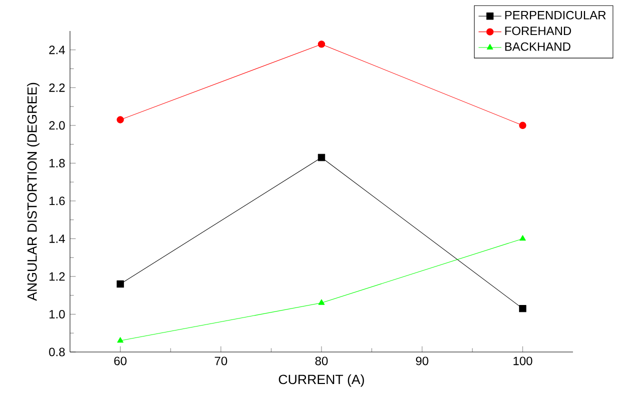 Image resolution: width=637 pixels, height=407 pixels. What do you see at coordinates (321, 361) in the screenshot?
I see `x-tick-label: 80` at bounding box center [321, 361].